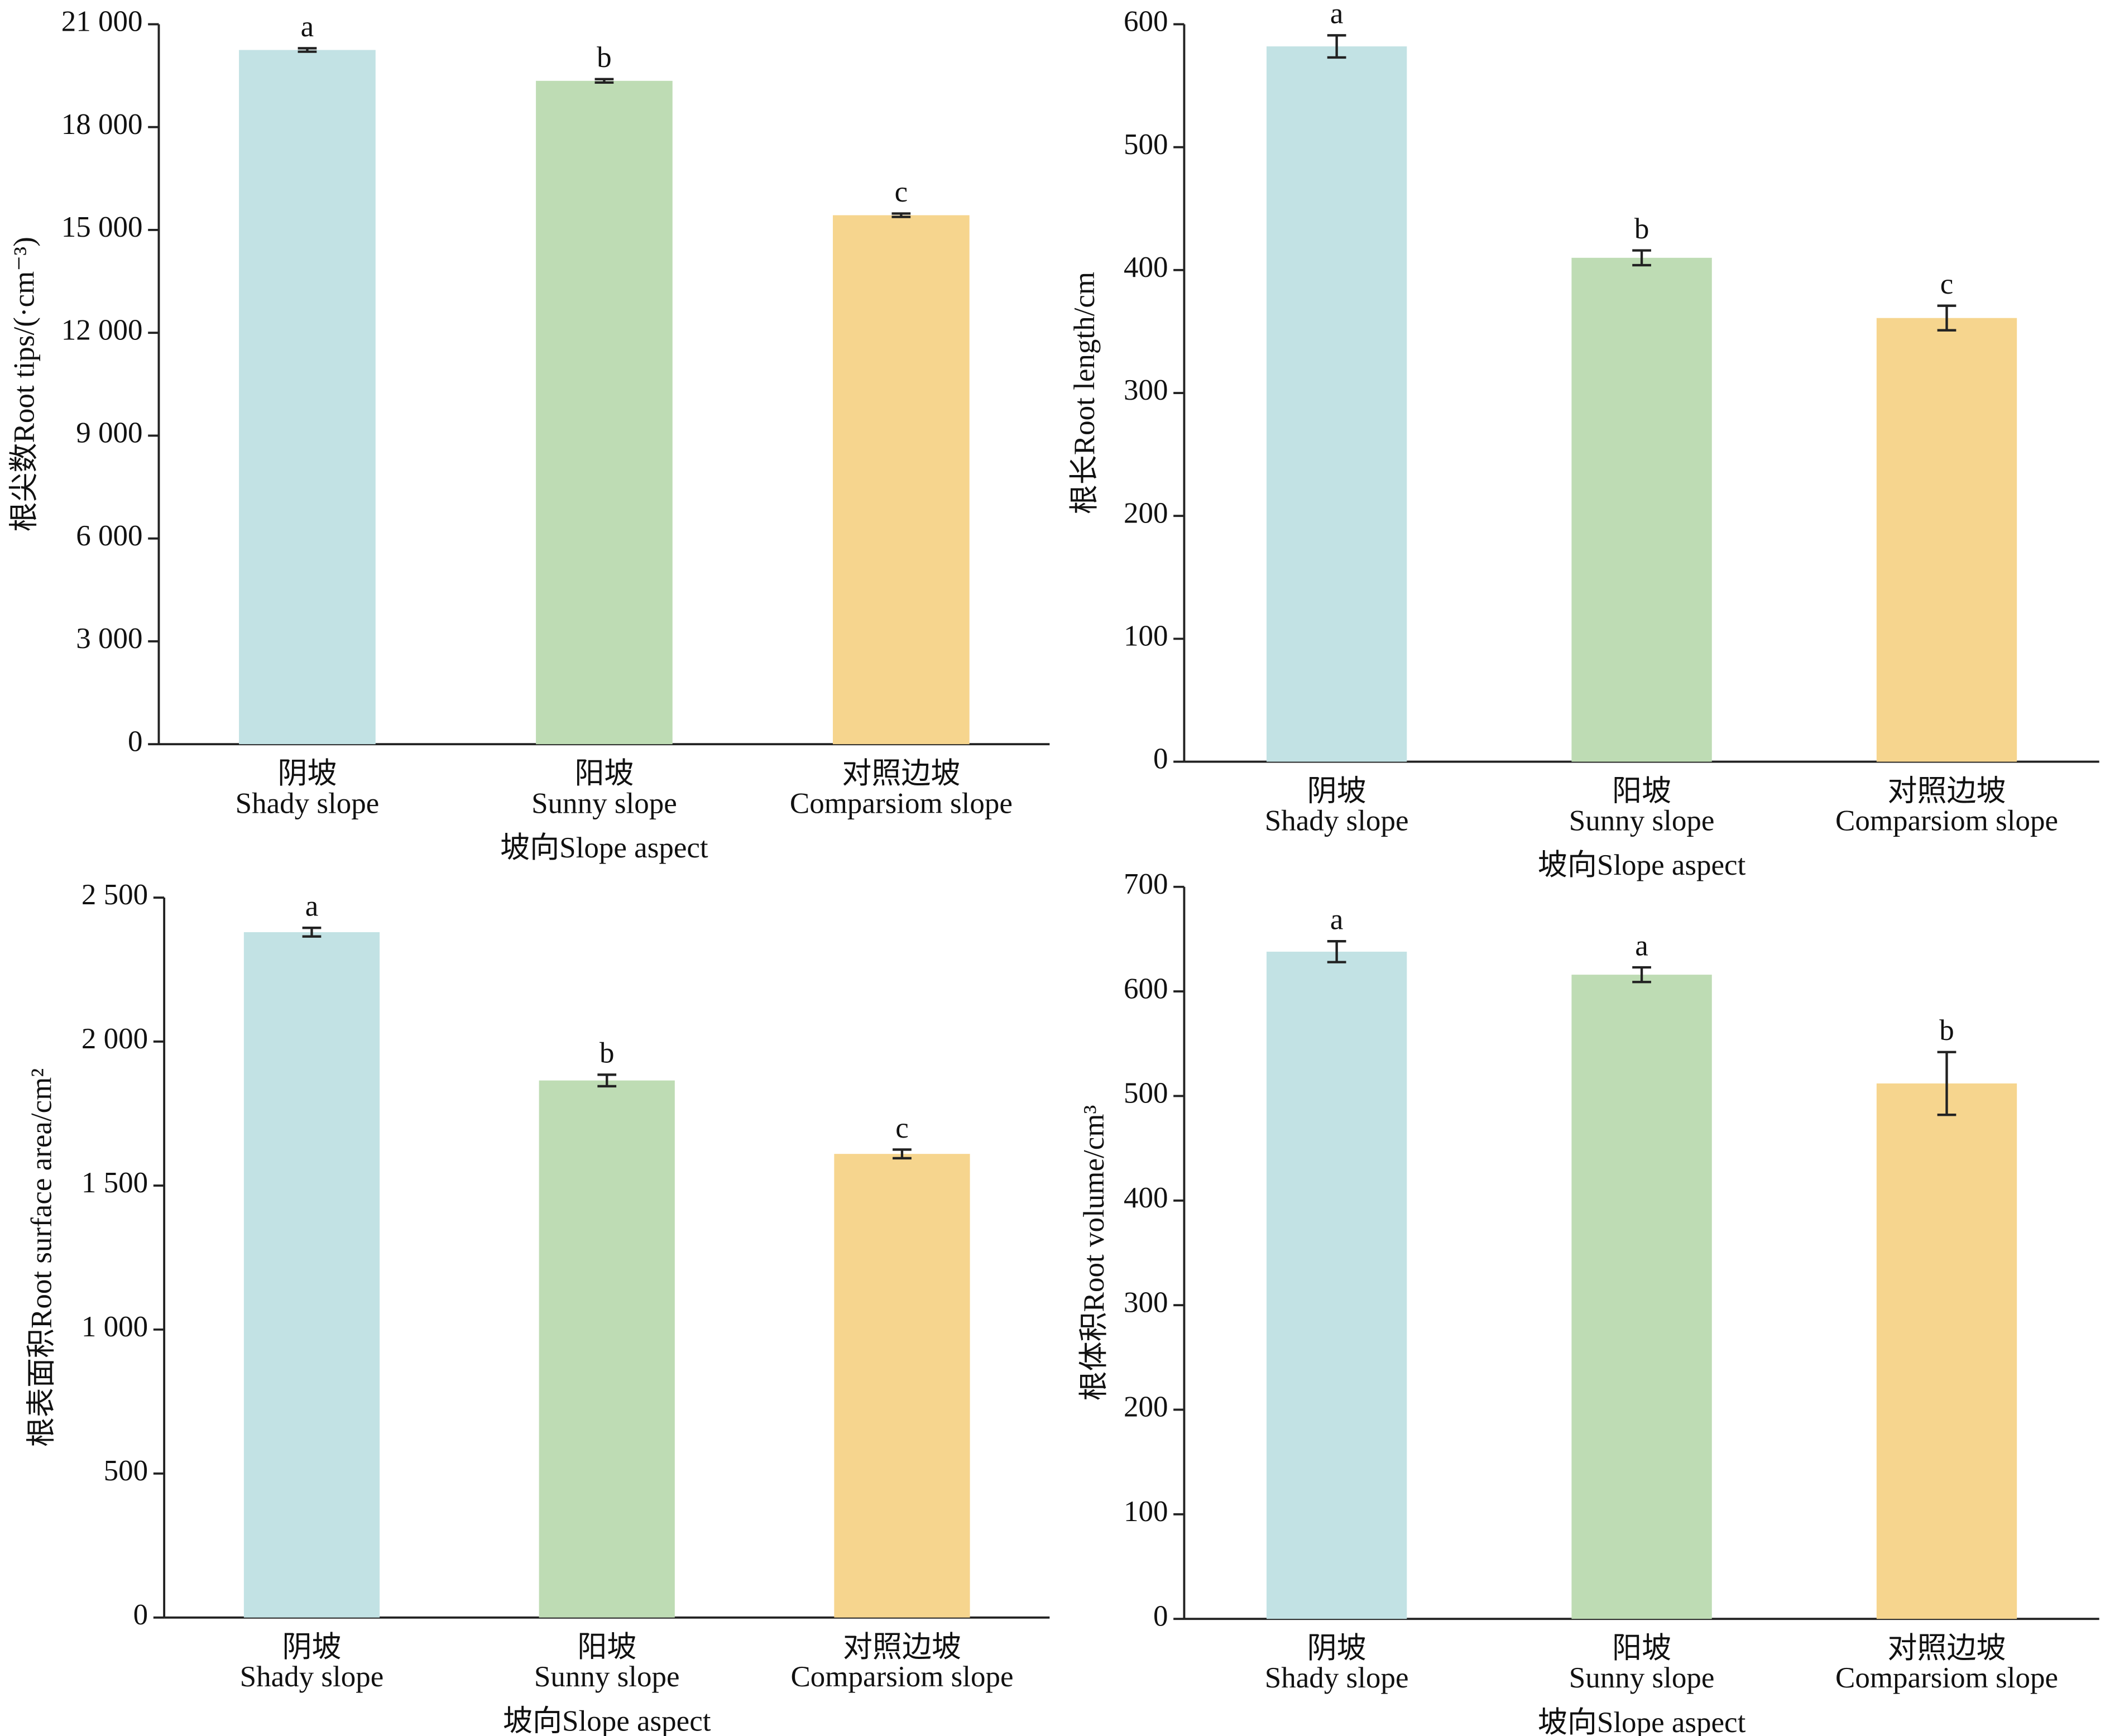 This screenshot has width=2110, height=1736. Describe the element at coordinates (102, 330) in the screenshot. I see `y-tick-label: 12 000` at that location.